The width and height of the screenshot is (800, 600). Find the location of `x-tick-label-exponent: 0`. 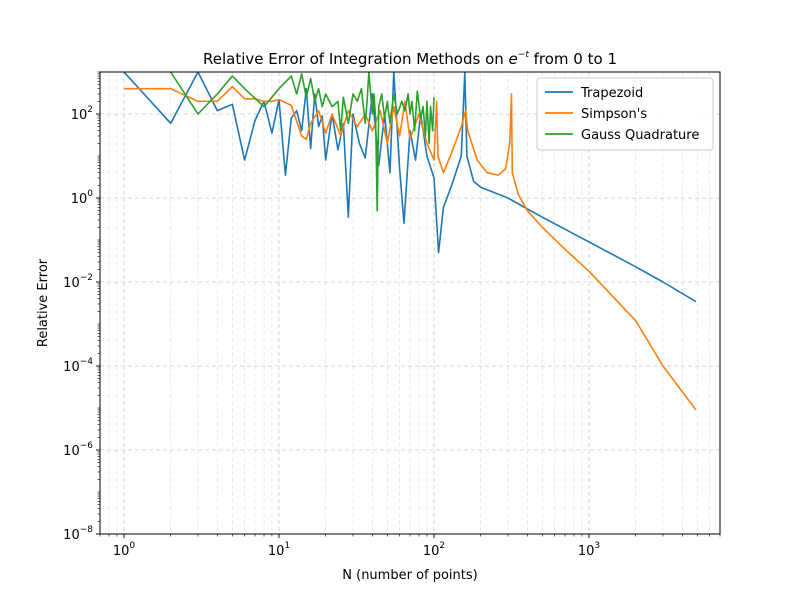

x-tick-label-exponent: 0 is located at coordinates (132, 546).